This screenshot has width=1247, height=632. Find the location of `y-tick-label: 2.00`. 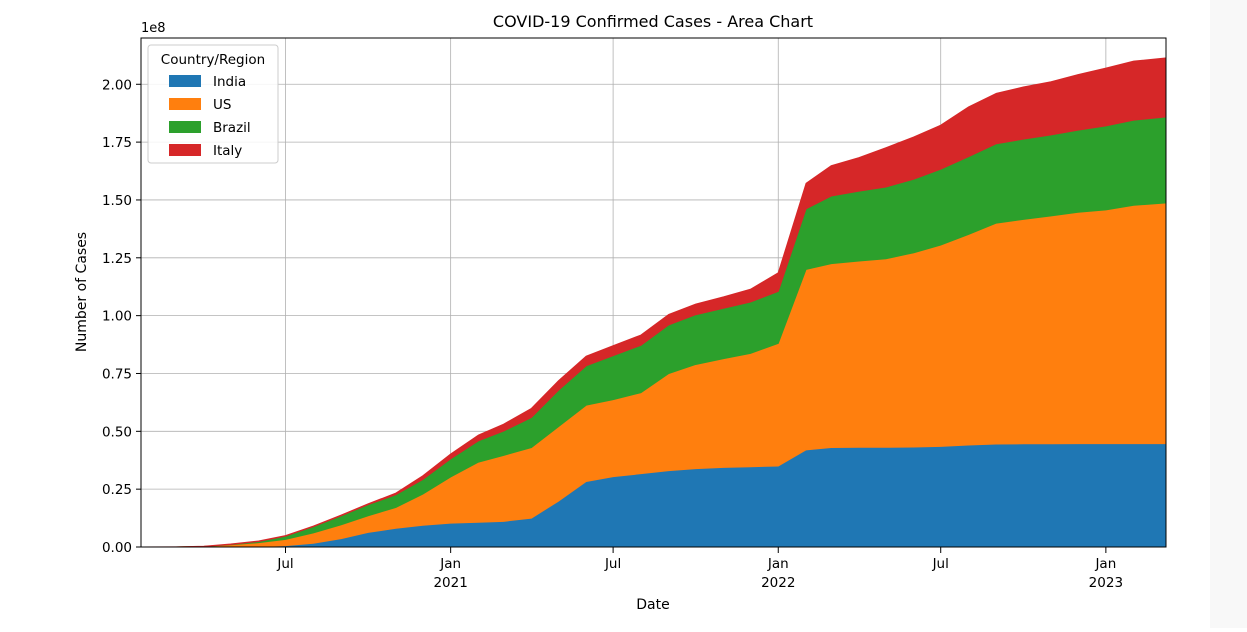

y-tick-label: 2.00 is located at coordinates (117, 85).